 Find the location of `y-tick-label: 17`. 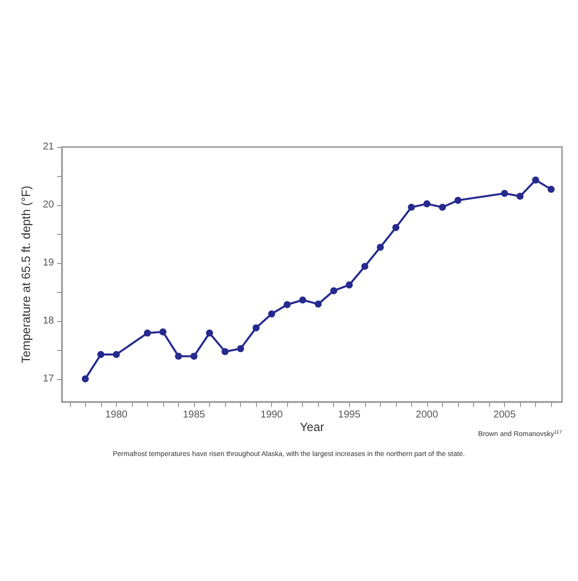

y-tick-label: 17 is located at coordinates (48, 378).